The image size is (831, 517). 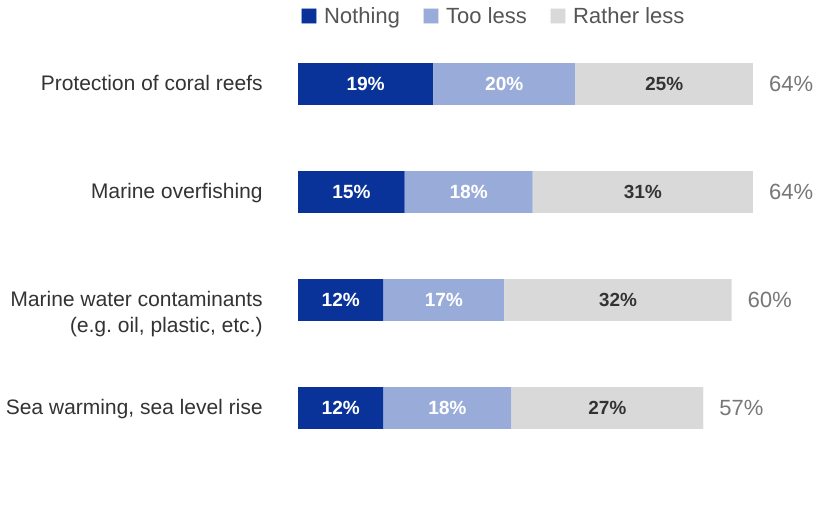 I want to click on legend-label: Rather less, so click(x=628, y=15).